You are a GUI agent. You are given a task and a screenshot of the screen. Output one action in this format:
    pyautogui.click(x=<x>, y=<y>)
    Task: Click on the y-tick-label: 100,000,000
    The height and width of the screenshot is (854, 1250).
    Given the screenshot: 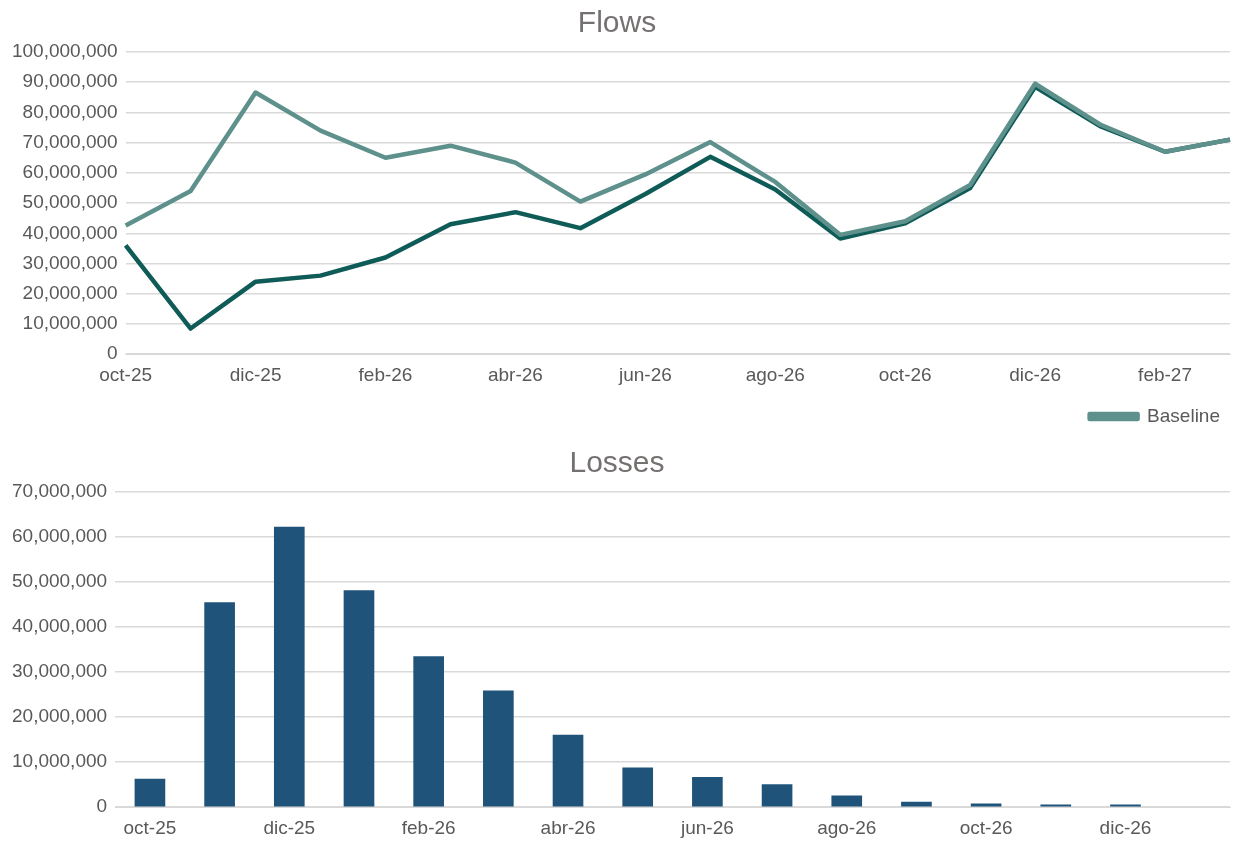 What is the action you would take?
    pyautogui.click(x=64, y=51)
    